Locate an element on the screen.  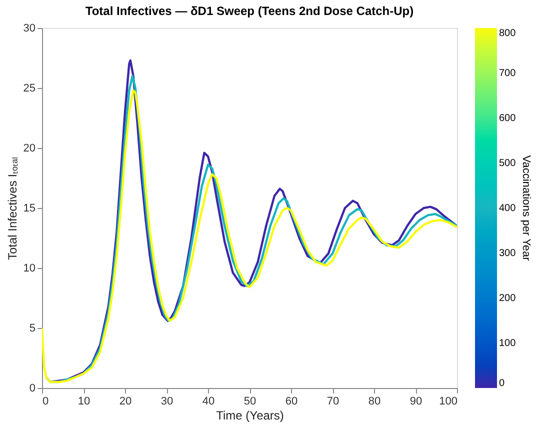
color-bar-label: 0 is located at coordinates (502, 383).